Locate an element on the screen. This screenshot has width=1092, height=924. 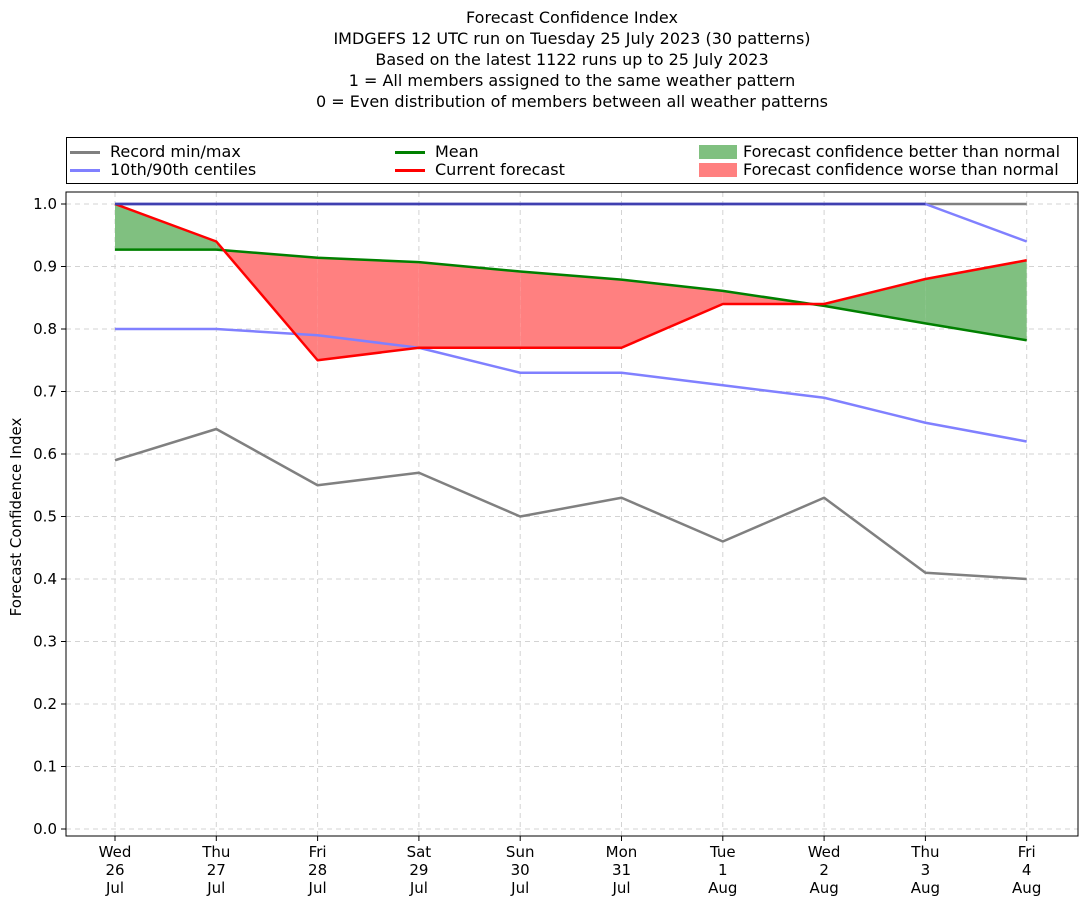
legend-swatch-centiles is located at coordinates (85, 170).